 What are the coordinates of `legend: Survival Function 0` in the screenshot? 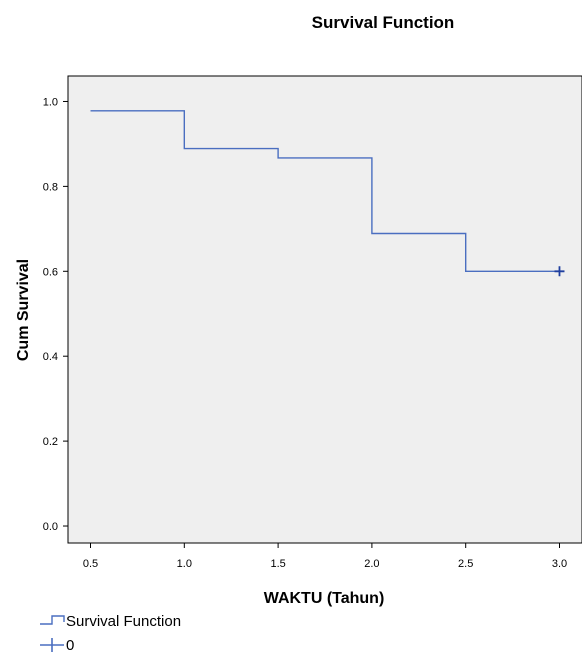 It's located at (110, 633).